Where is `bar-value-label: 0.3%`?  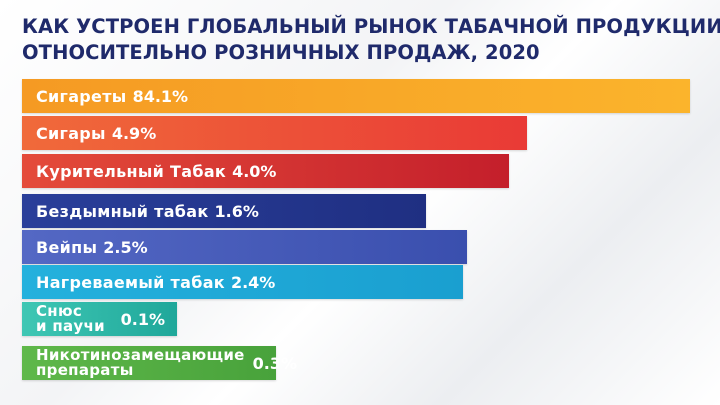 bar-value-label: 0.3% is located at coordinates (275, 363).